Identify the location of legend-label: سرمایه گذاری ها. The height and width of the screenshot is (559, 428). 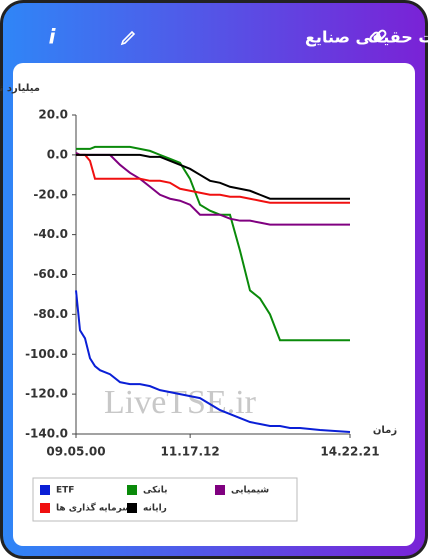
(93, 508).